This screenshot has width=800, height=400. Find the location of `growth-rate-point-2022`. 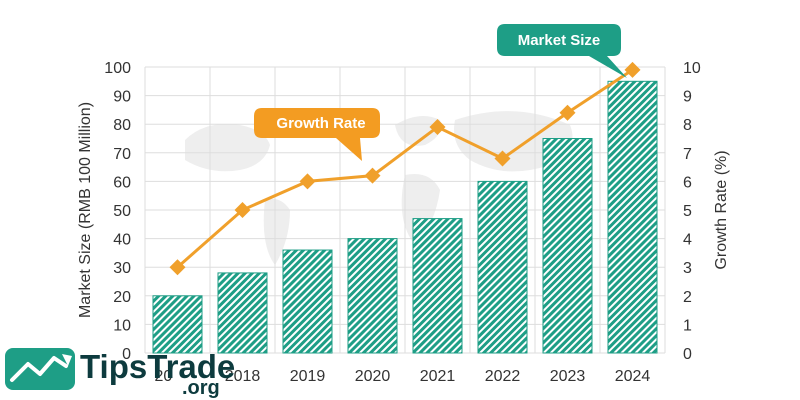

growth-rate-point-2022 is located at coordinates (502, 158).